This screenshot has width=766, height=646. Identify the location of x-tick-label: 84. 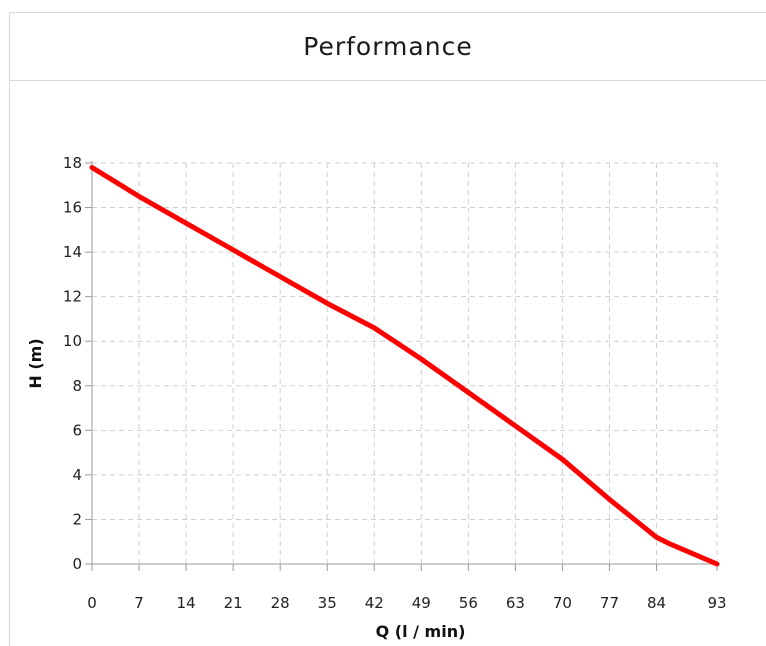
(656, 603).